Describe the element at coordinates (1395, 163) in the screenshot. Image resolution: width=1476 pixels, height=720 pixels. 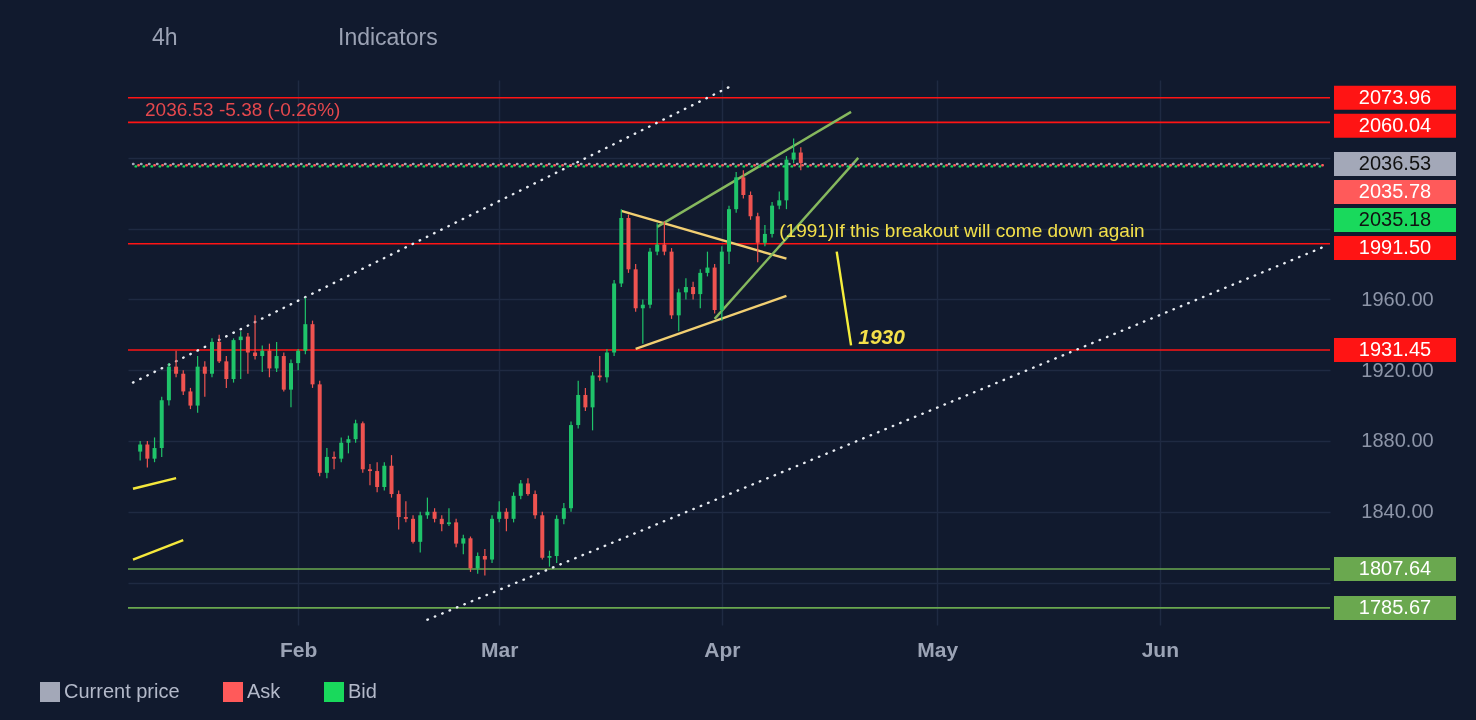
I see `data-label: 2036.53` at that location.